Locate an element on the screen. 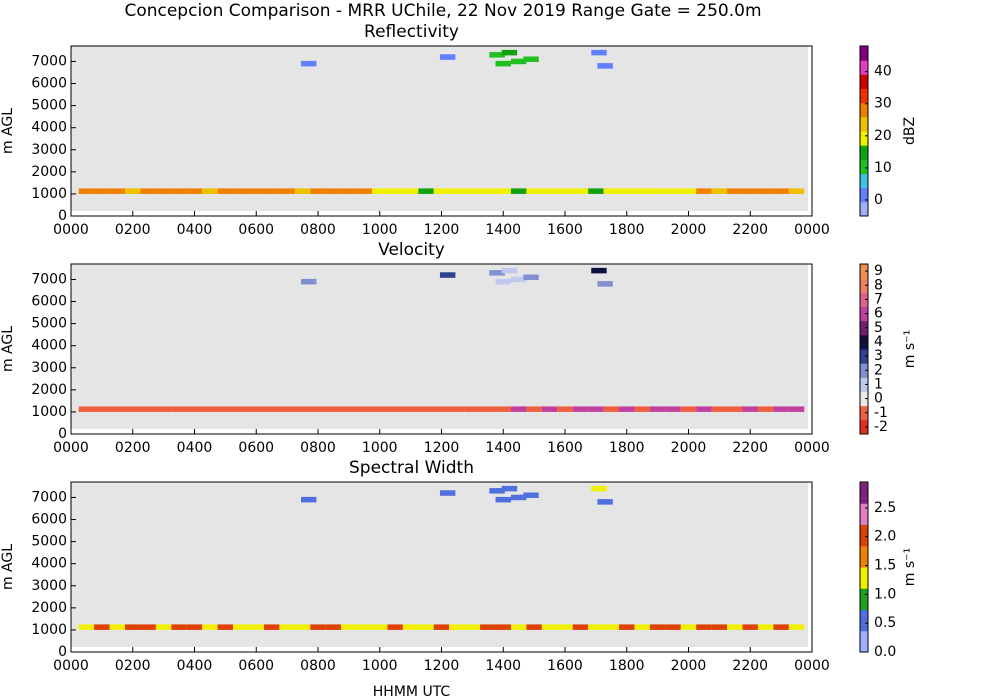 This screenshot has width=1000, height=700. y-tick-label: 4000 is located at coordinates (49, 346).